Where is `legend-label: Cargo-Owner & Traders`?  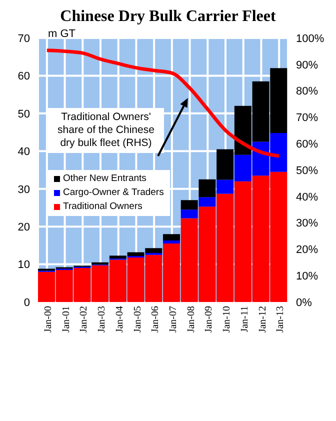
legend-label: Cargo-Owner & Traders is located at coordinates (113, 193).